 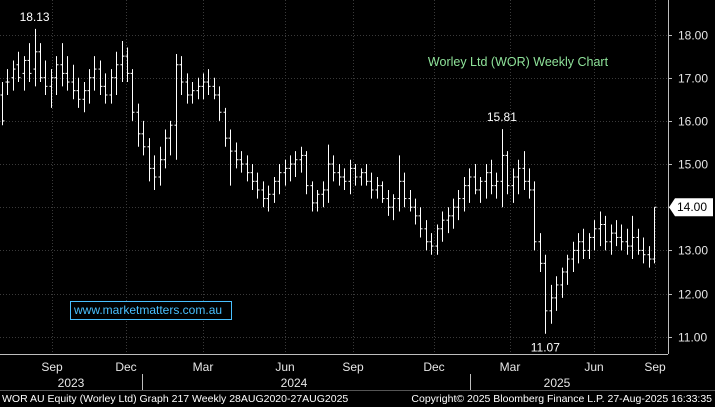 I want to click on y-tick-label: 12.00, so click(x=693, y=295).